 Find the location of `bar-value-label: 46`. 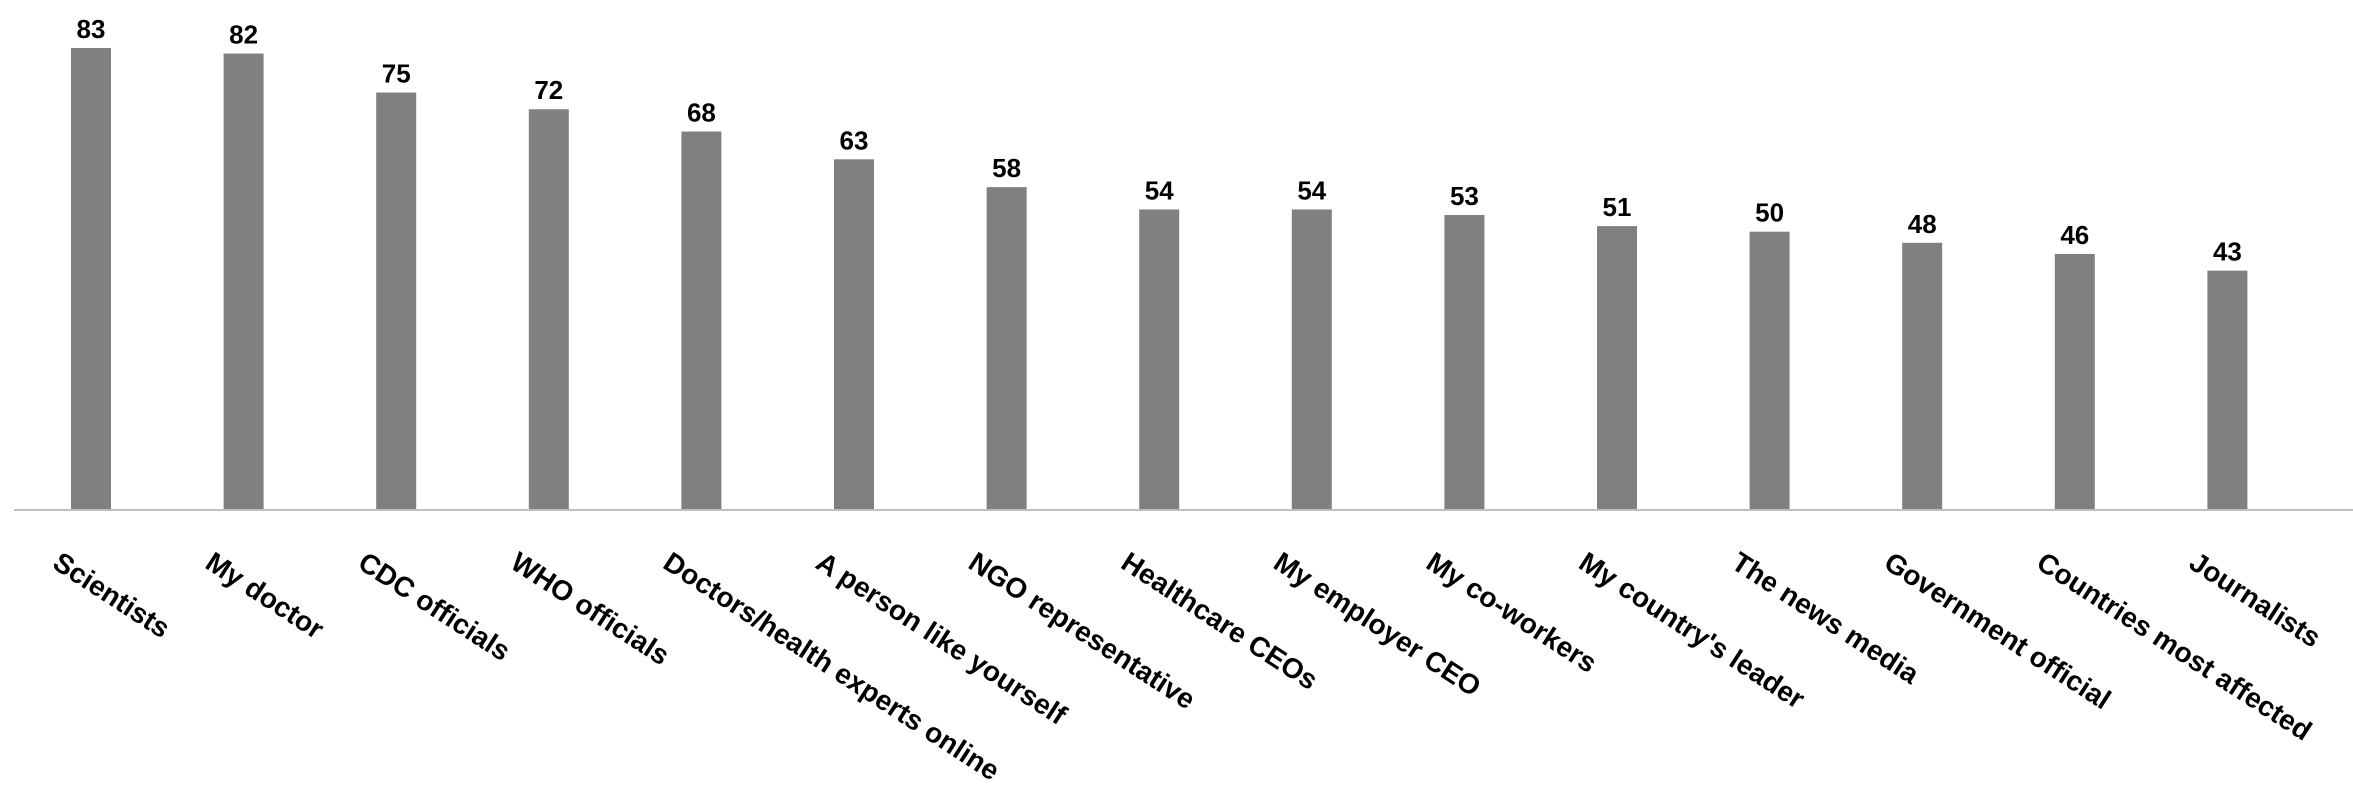

bar-value-label: 46 is located at coordinates (2074, 235).